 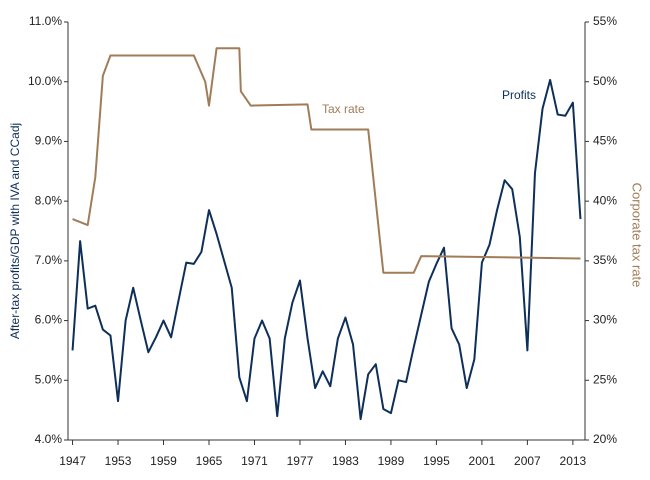 What do you see at coordinates (345, 461) in the screenshot?
I see `x-tick-label: 1983` at bounding box center [345, 461].